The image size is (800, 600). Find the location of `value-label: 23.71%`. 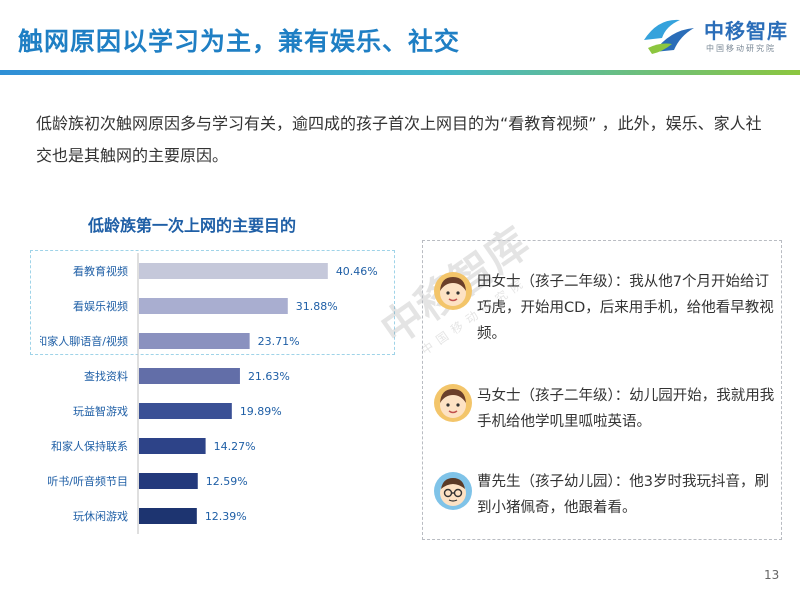

value-label: 23.71% is located at coordinates (279, 341).